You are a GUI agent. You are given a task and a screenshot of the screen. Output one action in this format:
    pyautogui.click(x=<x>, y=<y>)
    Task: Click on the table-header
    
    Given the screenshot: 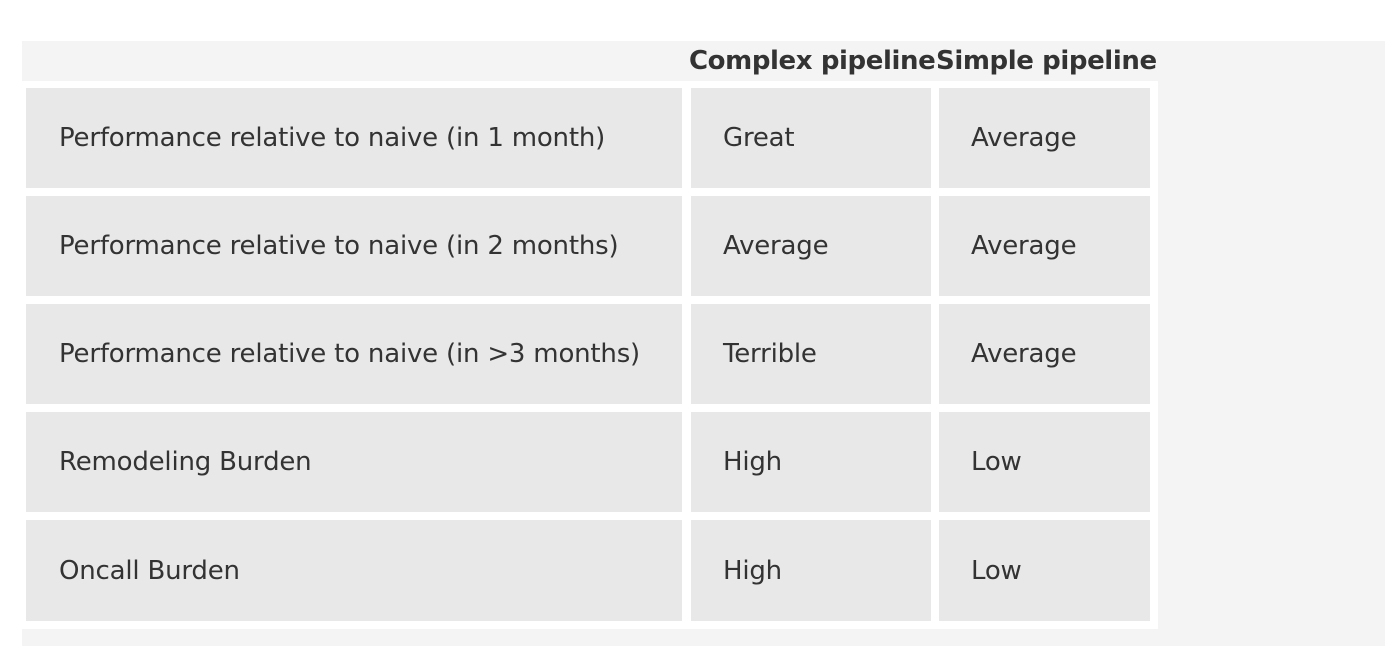 What is the action you would take?
    pyautogui.click(x=590, y=61)
    